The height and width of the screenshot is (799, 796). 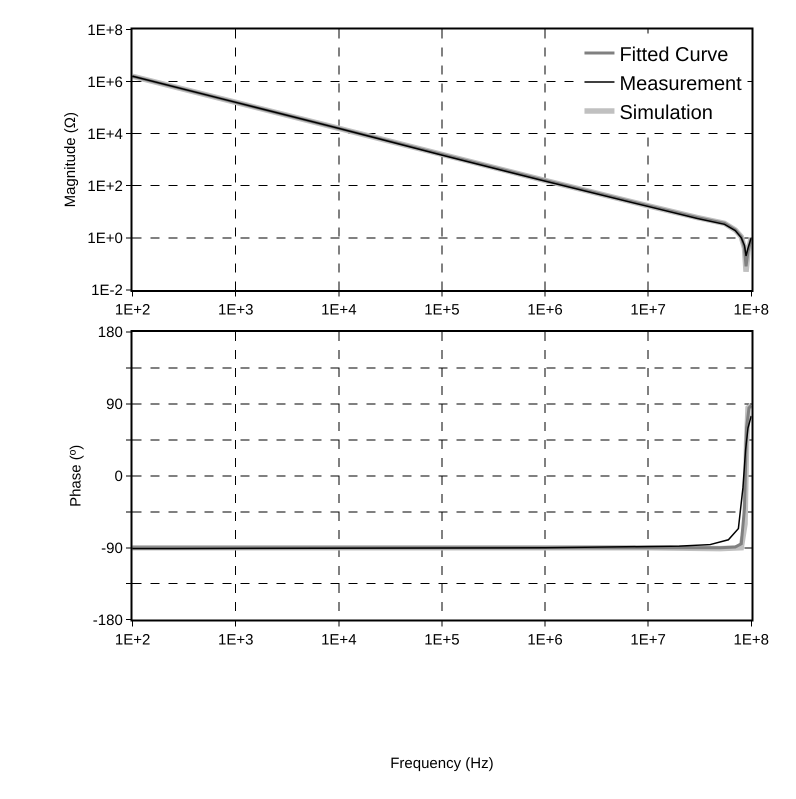 I want to click on y-tick-label: 0, so click(x=118, y=477).